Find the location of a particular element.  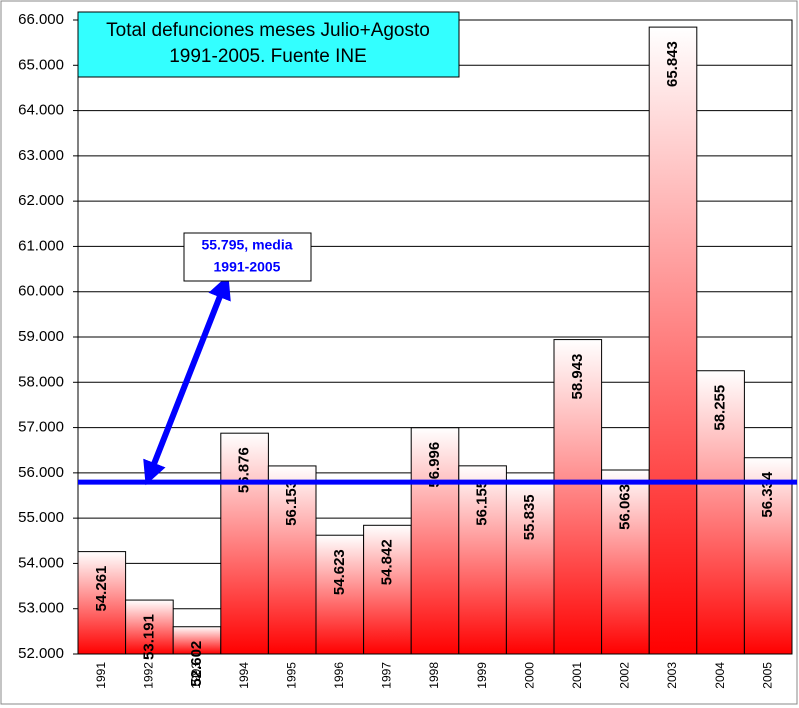

title-box is located at coordinates (268, 44).